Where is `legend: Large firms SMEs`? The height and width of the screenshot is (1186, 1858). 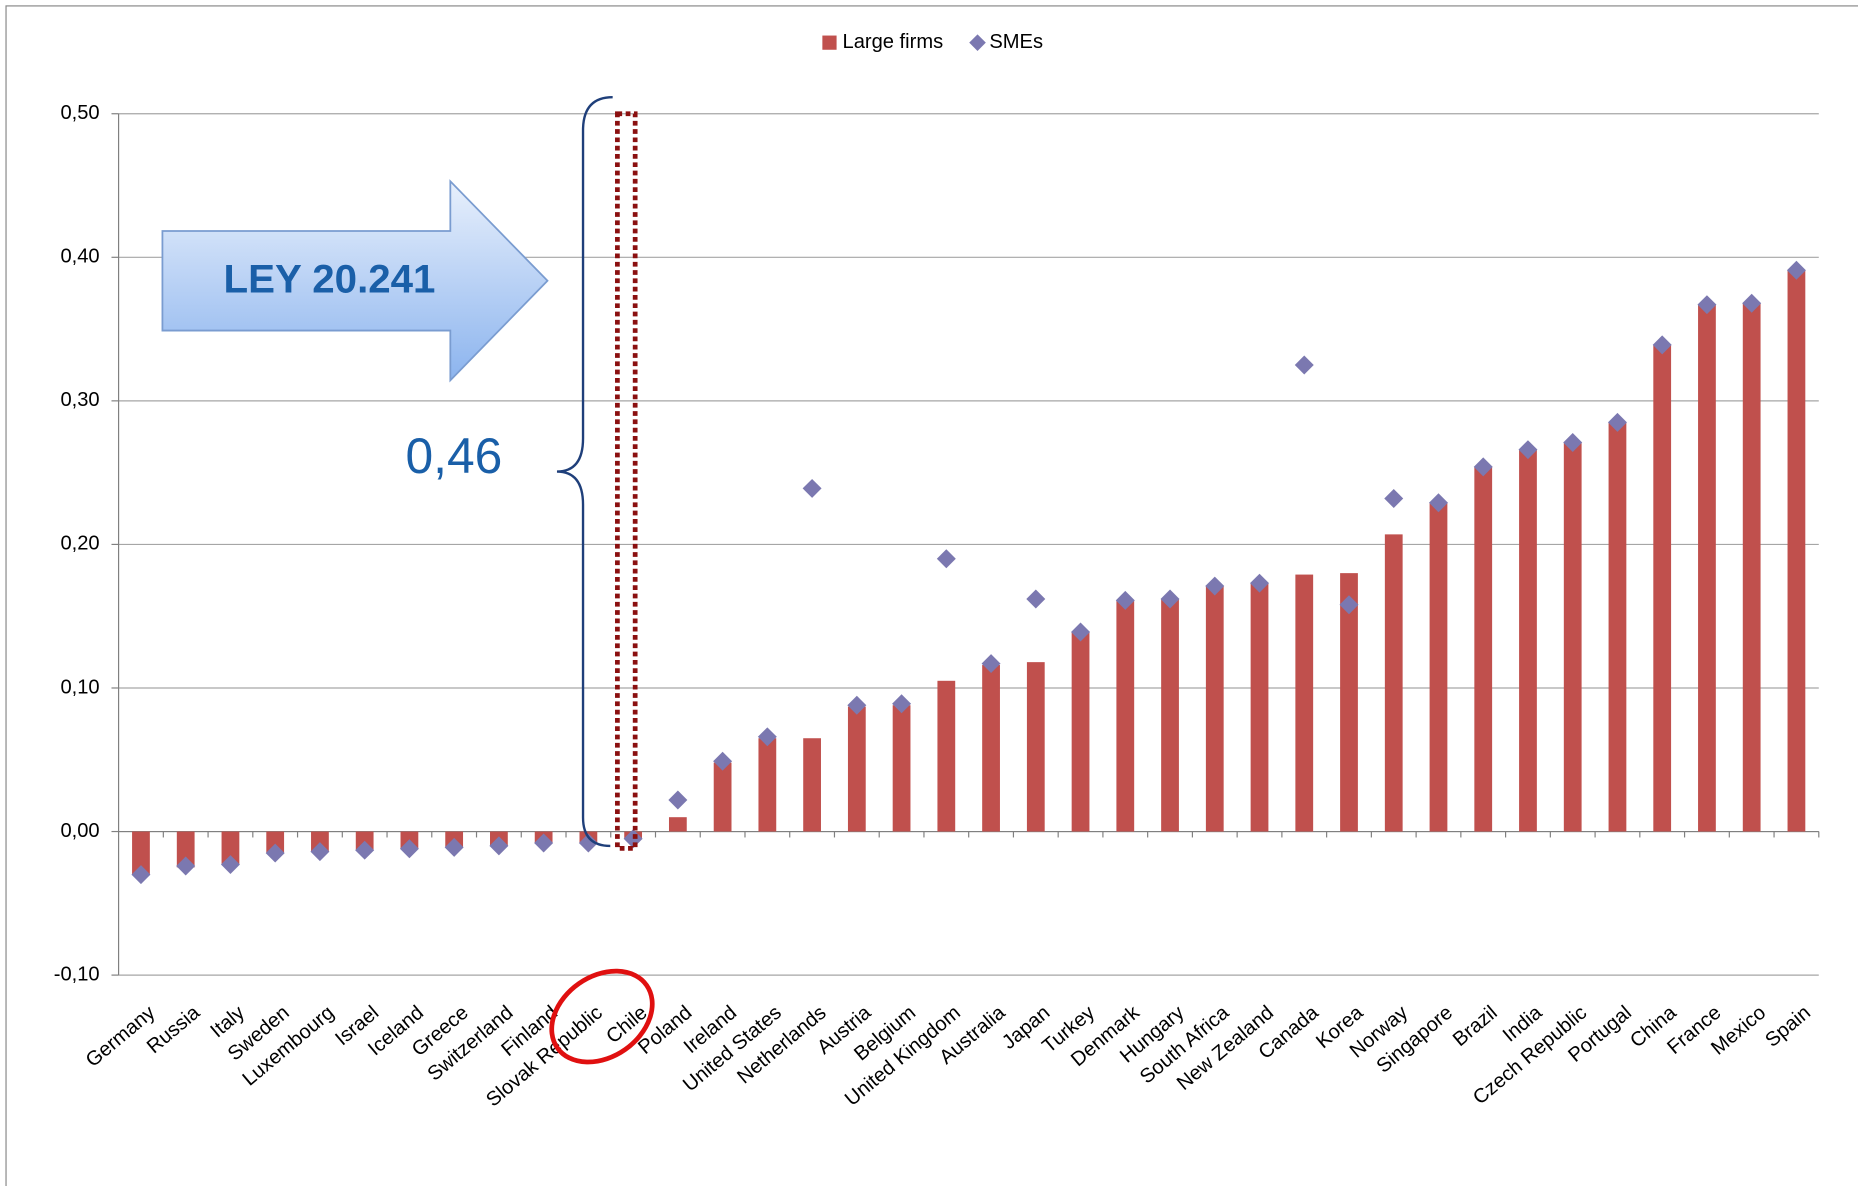 legend: Large firms SMEs is located at coordinates (932, 42).